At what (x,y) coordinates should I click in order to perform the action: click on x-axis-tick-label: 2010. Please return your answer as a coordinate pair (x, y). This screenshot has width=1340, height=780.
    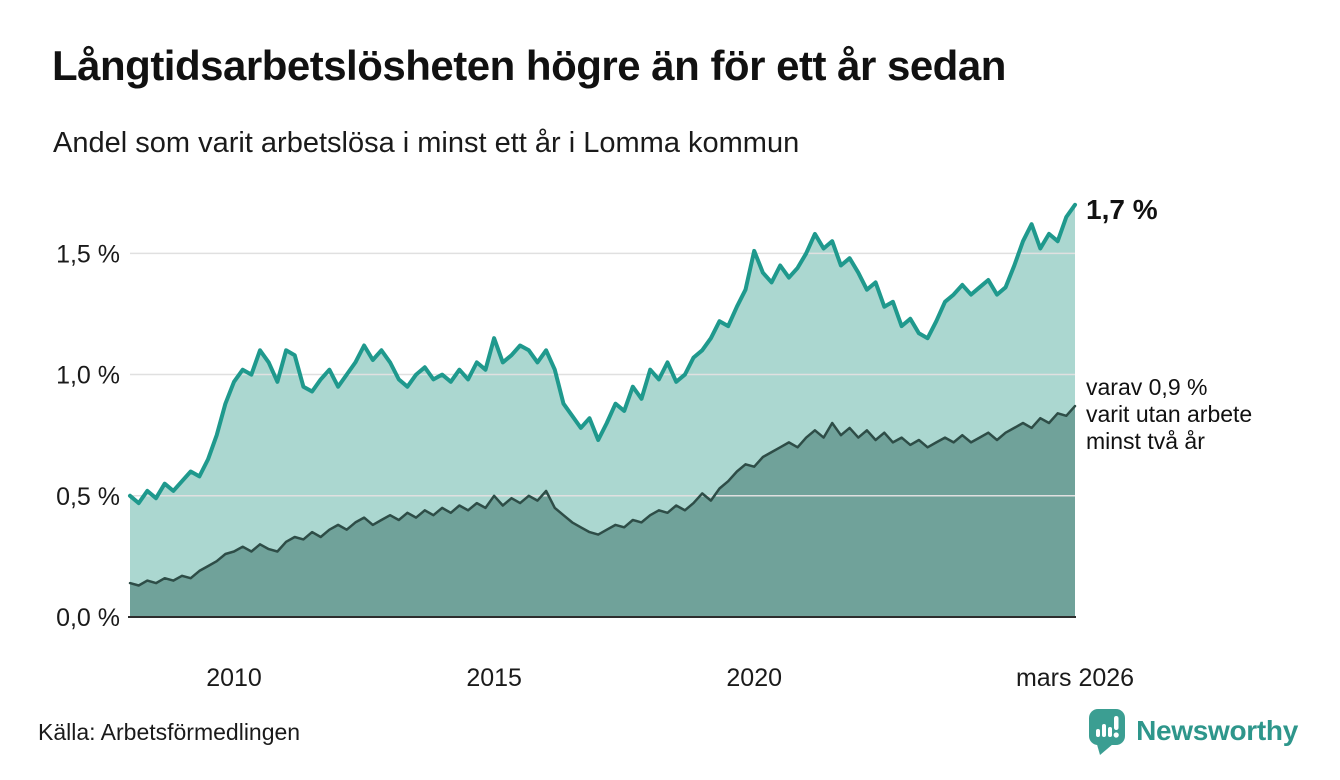
    Looking at the image, I should click on (234, 678).